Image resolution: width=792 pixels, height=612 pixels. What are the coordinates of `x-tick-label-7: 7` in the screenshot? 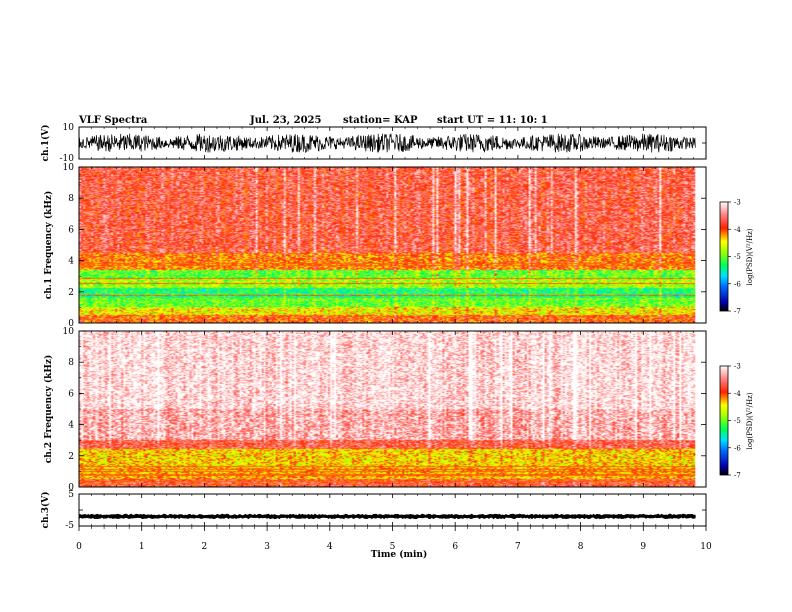 It's located at (518, 547).